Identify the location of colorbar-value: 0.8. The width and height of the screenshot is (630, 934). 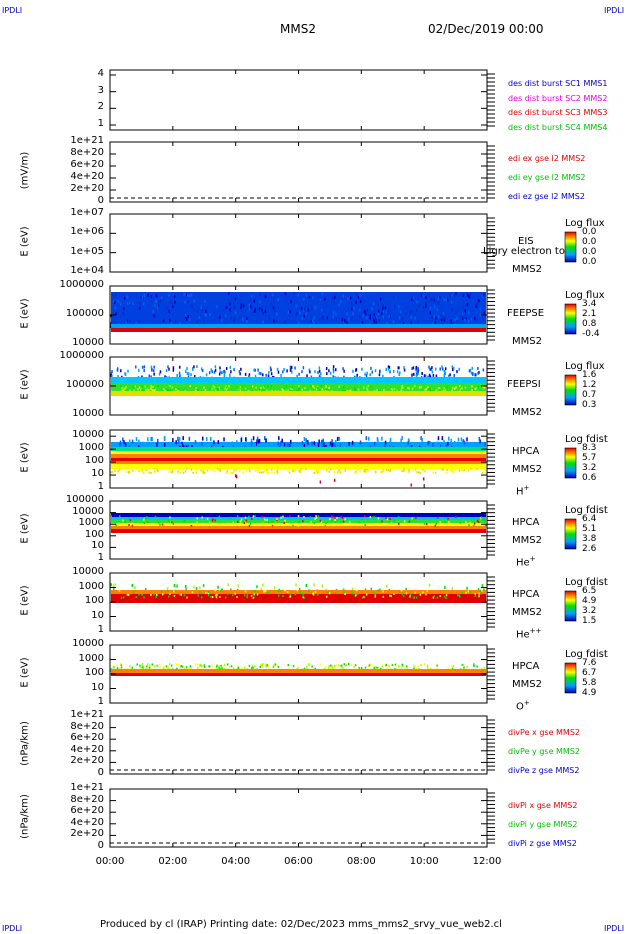
(589, 324).